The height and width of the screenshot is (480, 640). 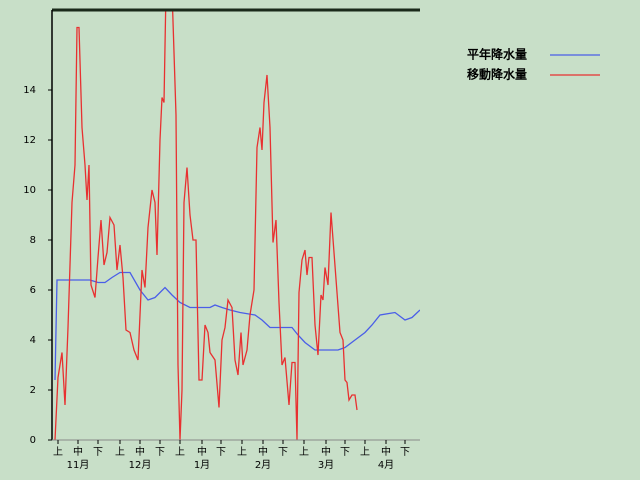 I want to click on month-label: 11月, so click(x=78, y=465).